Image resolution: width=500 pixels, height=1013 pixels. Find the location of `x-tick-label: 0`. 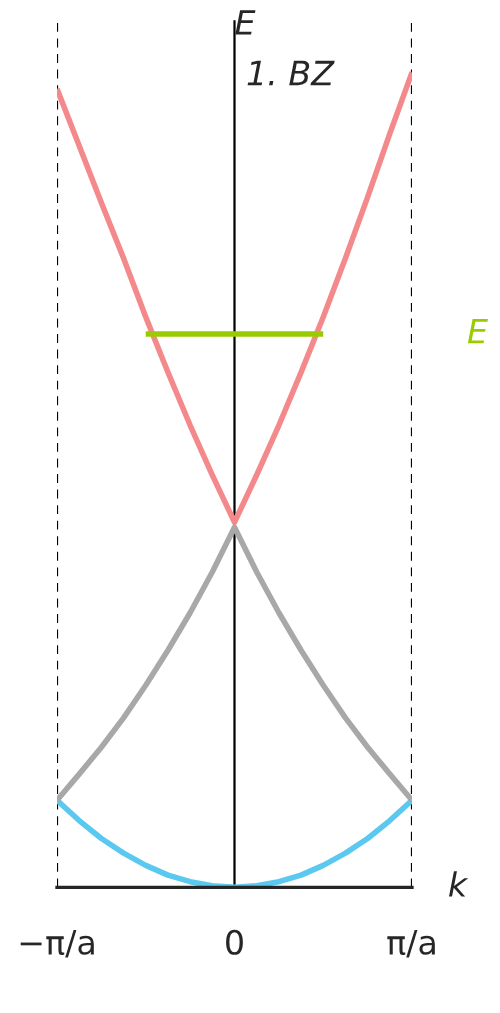

x-tick-label: 0 is located at coordinates (234, 942).